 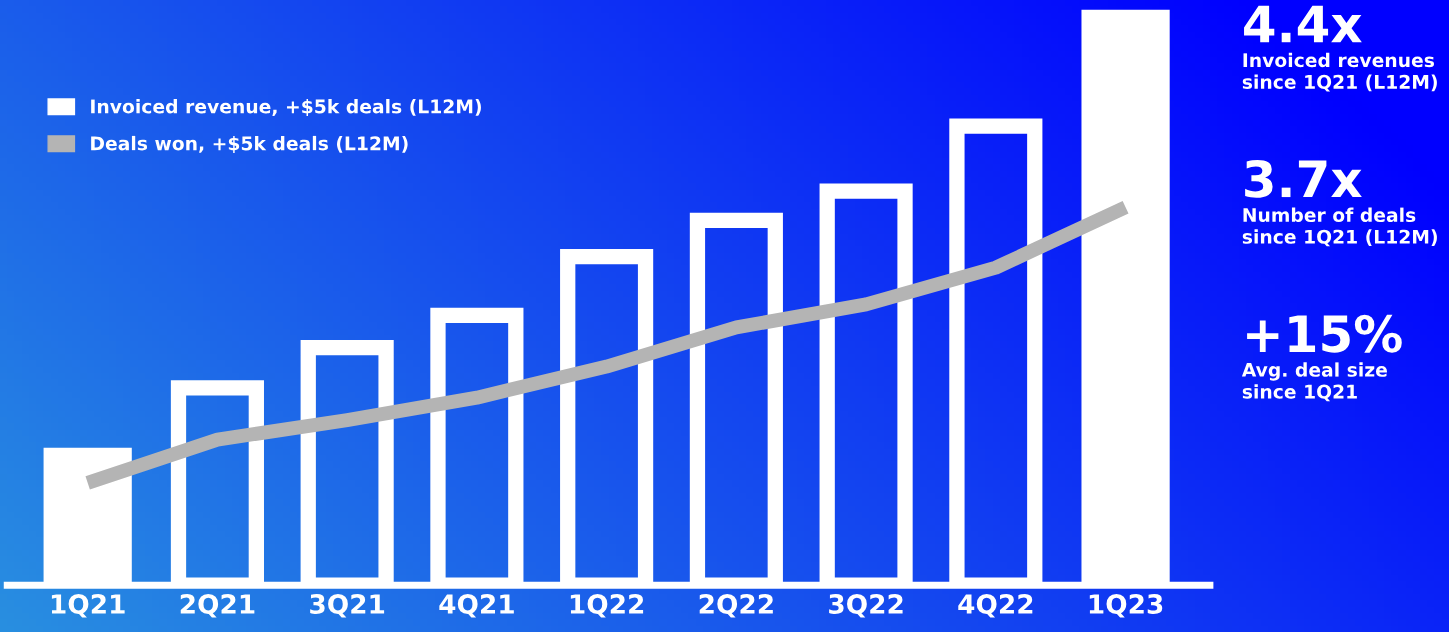 What do you see at coordinates (995, 606) in the screenshot?
I see `x-tick-label: 4Q22` at bounding box center [995, 606].